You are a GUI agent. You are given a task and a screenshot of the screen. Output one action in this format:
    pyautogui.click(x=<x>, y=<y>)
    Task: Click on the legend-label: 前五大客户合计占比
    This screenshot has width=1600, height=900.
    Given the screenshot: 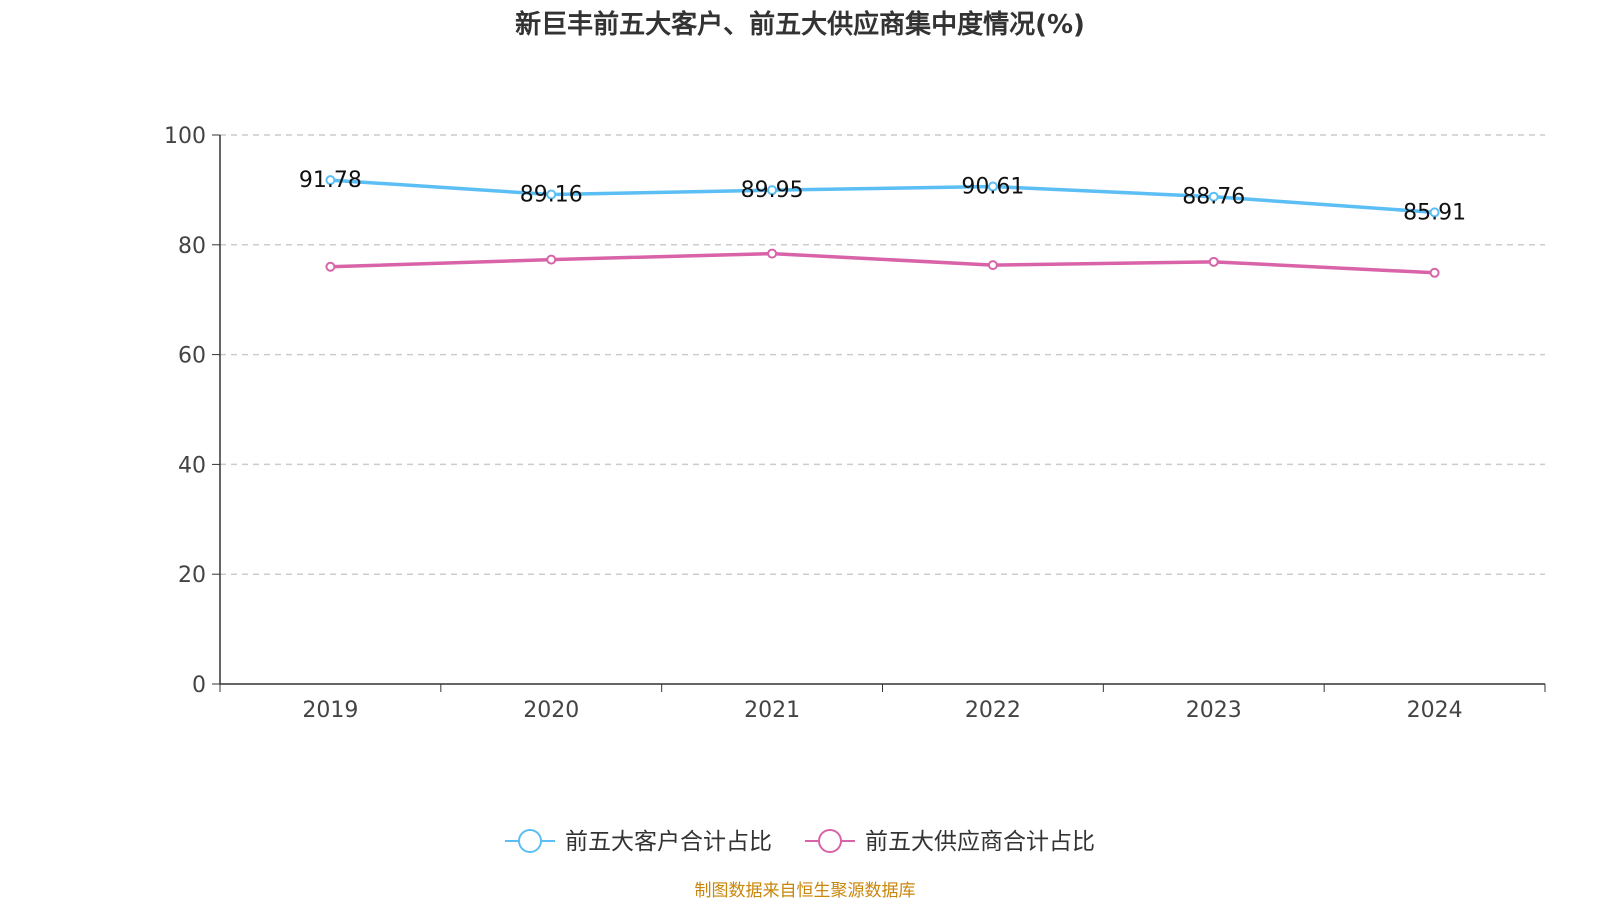 What is the action you would take?
    pyautogui.click(x=668, y=842)
    